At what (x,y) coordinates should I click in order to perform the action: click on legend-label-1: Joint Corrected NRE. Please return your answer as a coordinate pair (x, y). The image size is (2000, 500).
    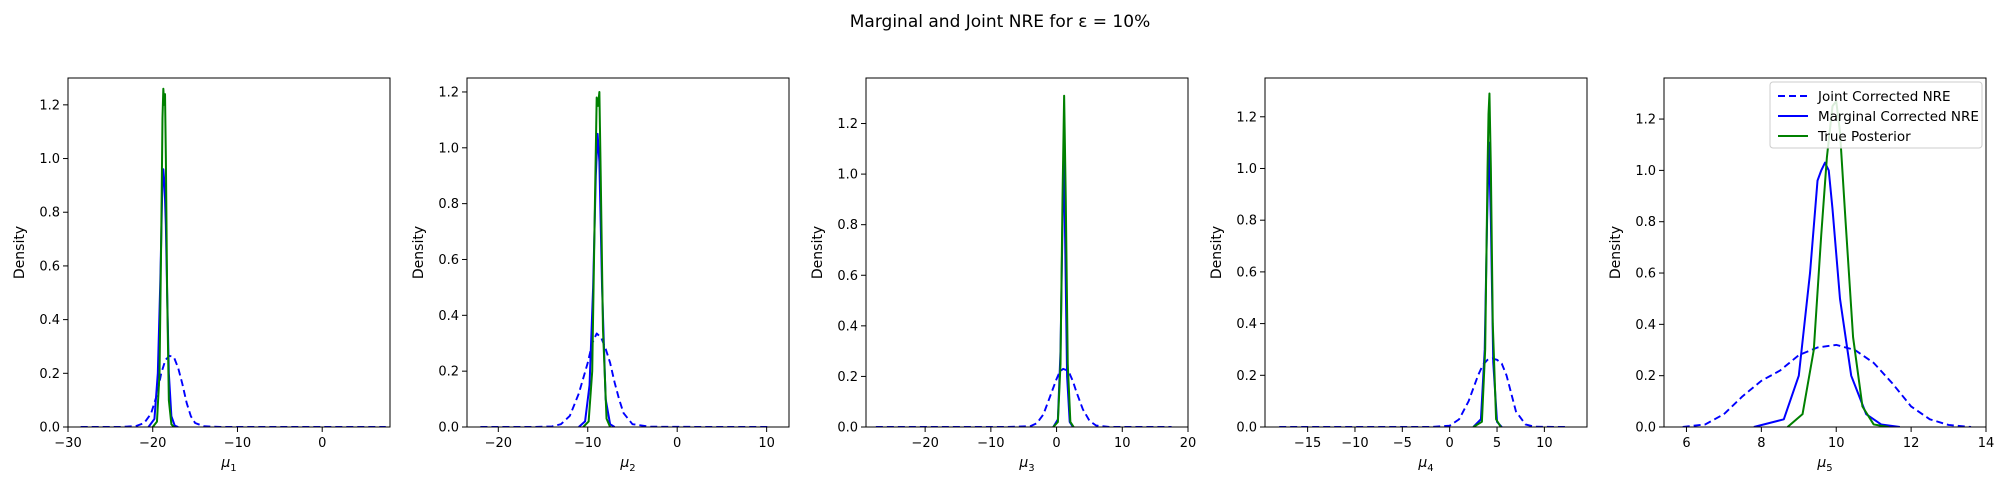
    Looking at the image, I should click on (1884, 97).